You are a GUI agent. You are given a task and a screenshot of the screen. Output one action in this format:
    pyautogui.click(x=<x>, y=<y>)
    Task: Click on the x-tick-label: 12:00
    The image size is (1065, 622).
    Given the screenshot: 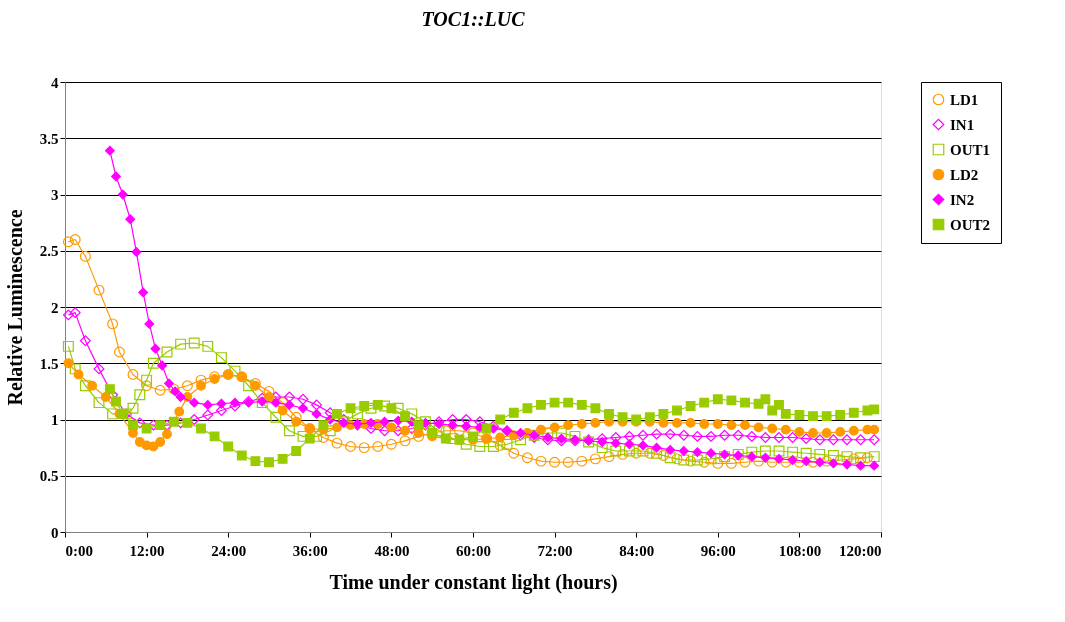 What is the action you would take?
    pyautogui.click(x=147, y=550)
    